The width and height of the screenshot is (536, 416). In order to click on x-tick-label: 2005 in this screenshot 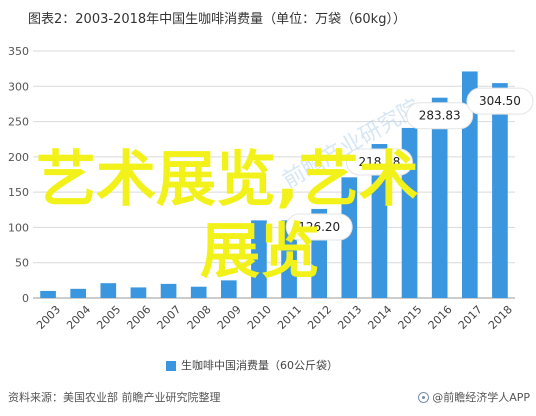, I will do `click(108, 317)`.